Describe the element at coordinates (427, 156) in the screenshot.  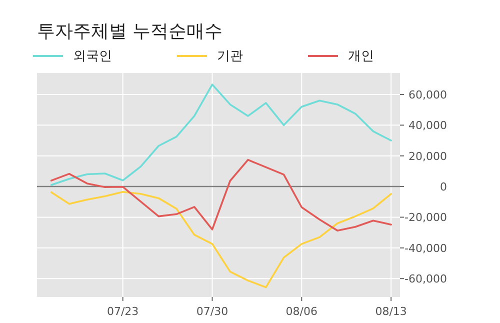
I see `y-tick-label: 20,000` at that location.